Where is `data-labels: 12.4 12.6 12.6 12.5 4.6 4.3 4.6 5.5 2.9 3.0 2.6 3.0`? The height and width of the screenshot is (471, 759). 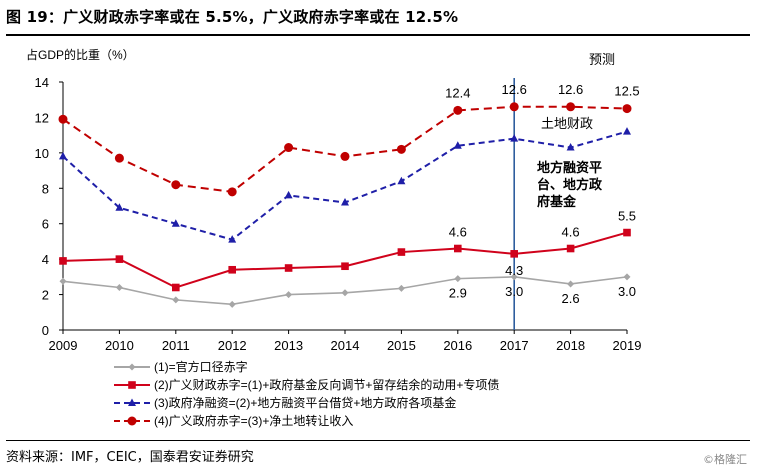 data-labels: 12.4 12.6 12.6 12.5 4.6 4.3 4.6 5.5 2.9 3.0 2.6 3.0 is located at coordinates (542, 194).